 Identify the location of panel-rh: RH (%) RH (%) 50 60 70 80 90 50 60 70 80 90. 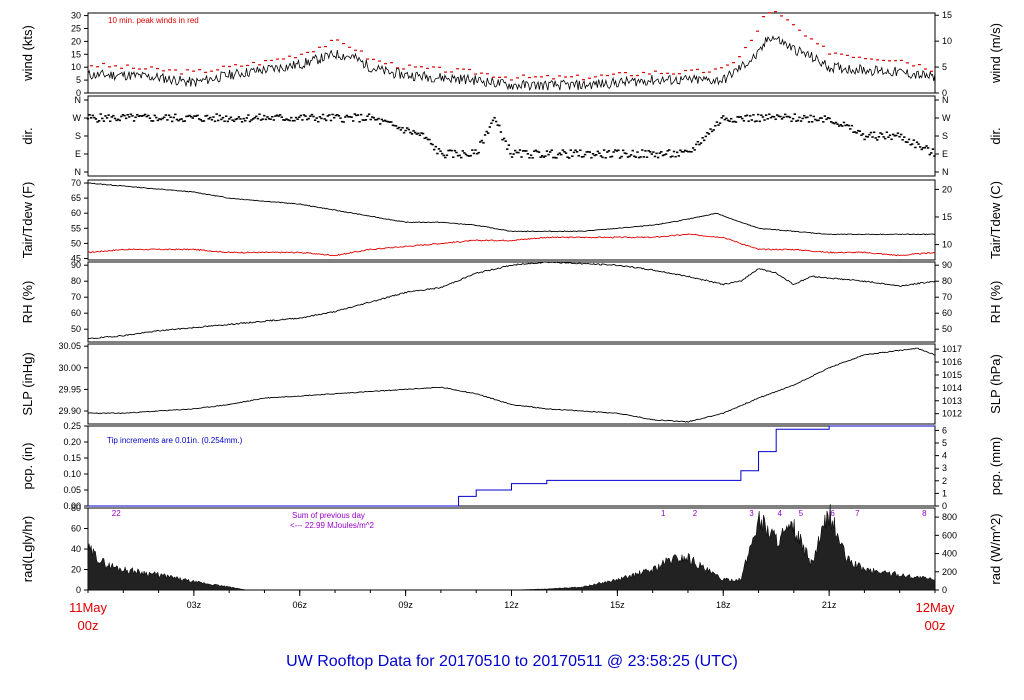
(511, 301).